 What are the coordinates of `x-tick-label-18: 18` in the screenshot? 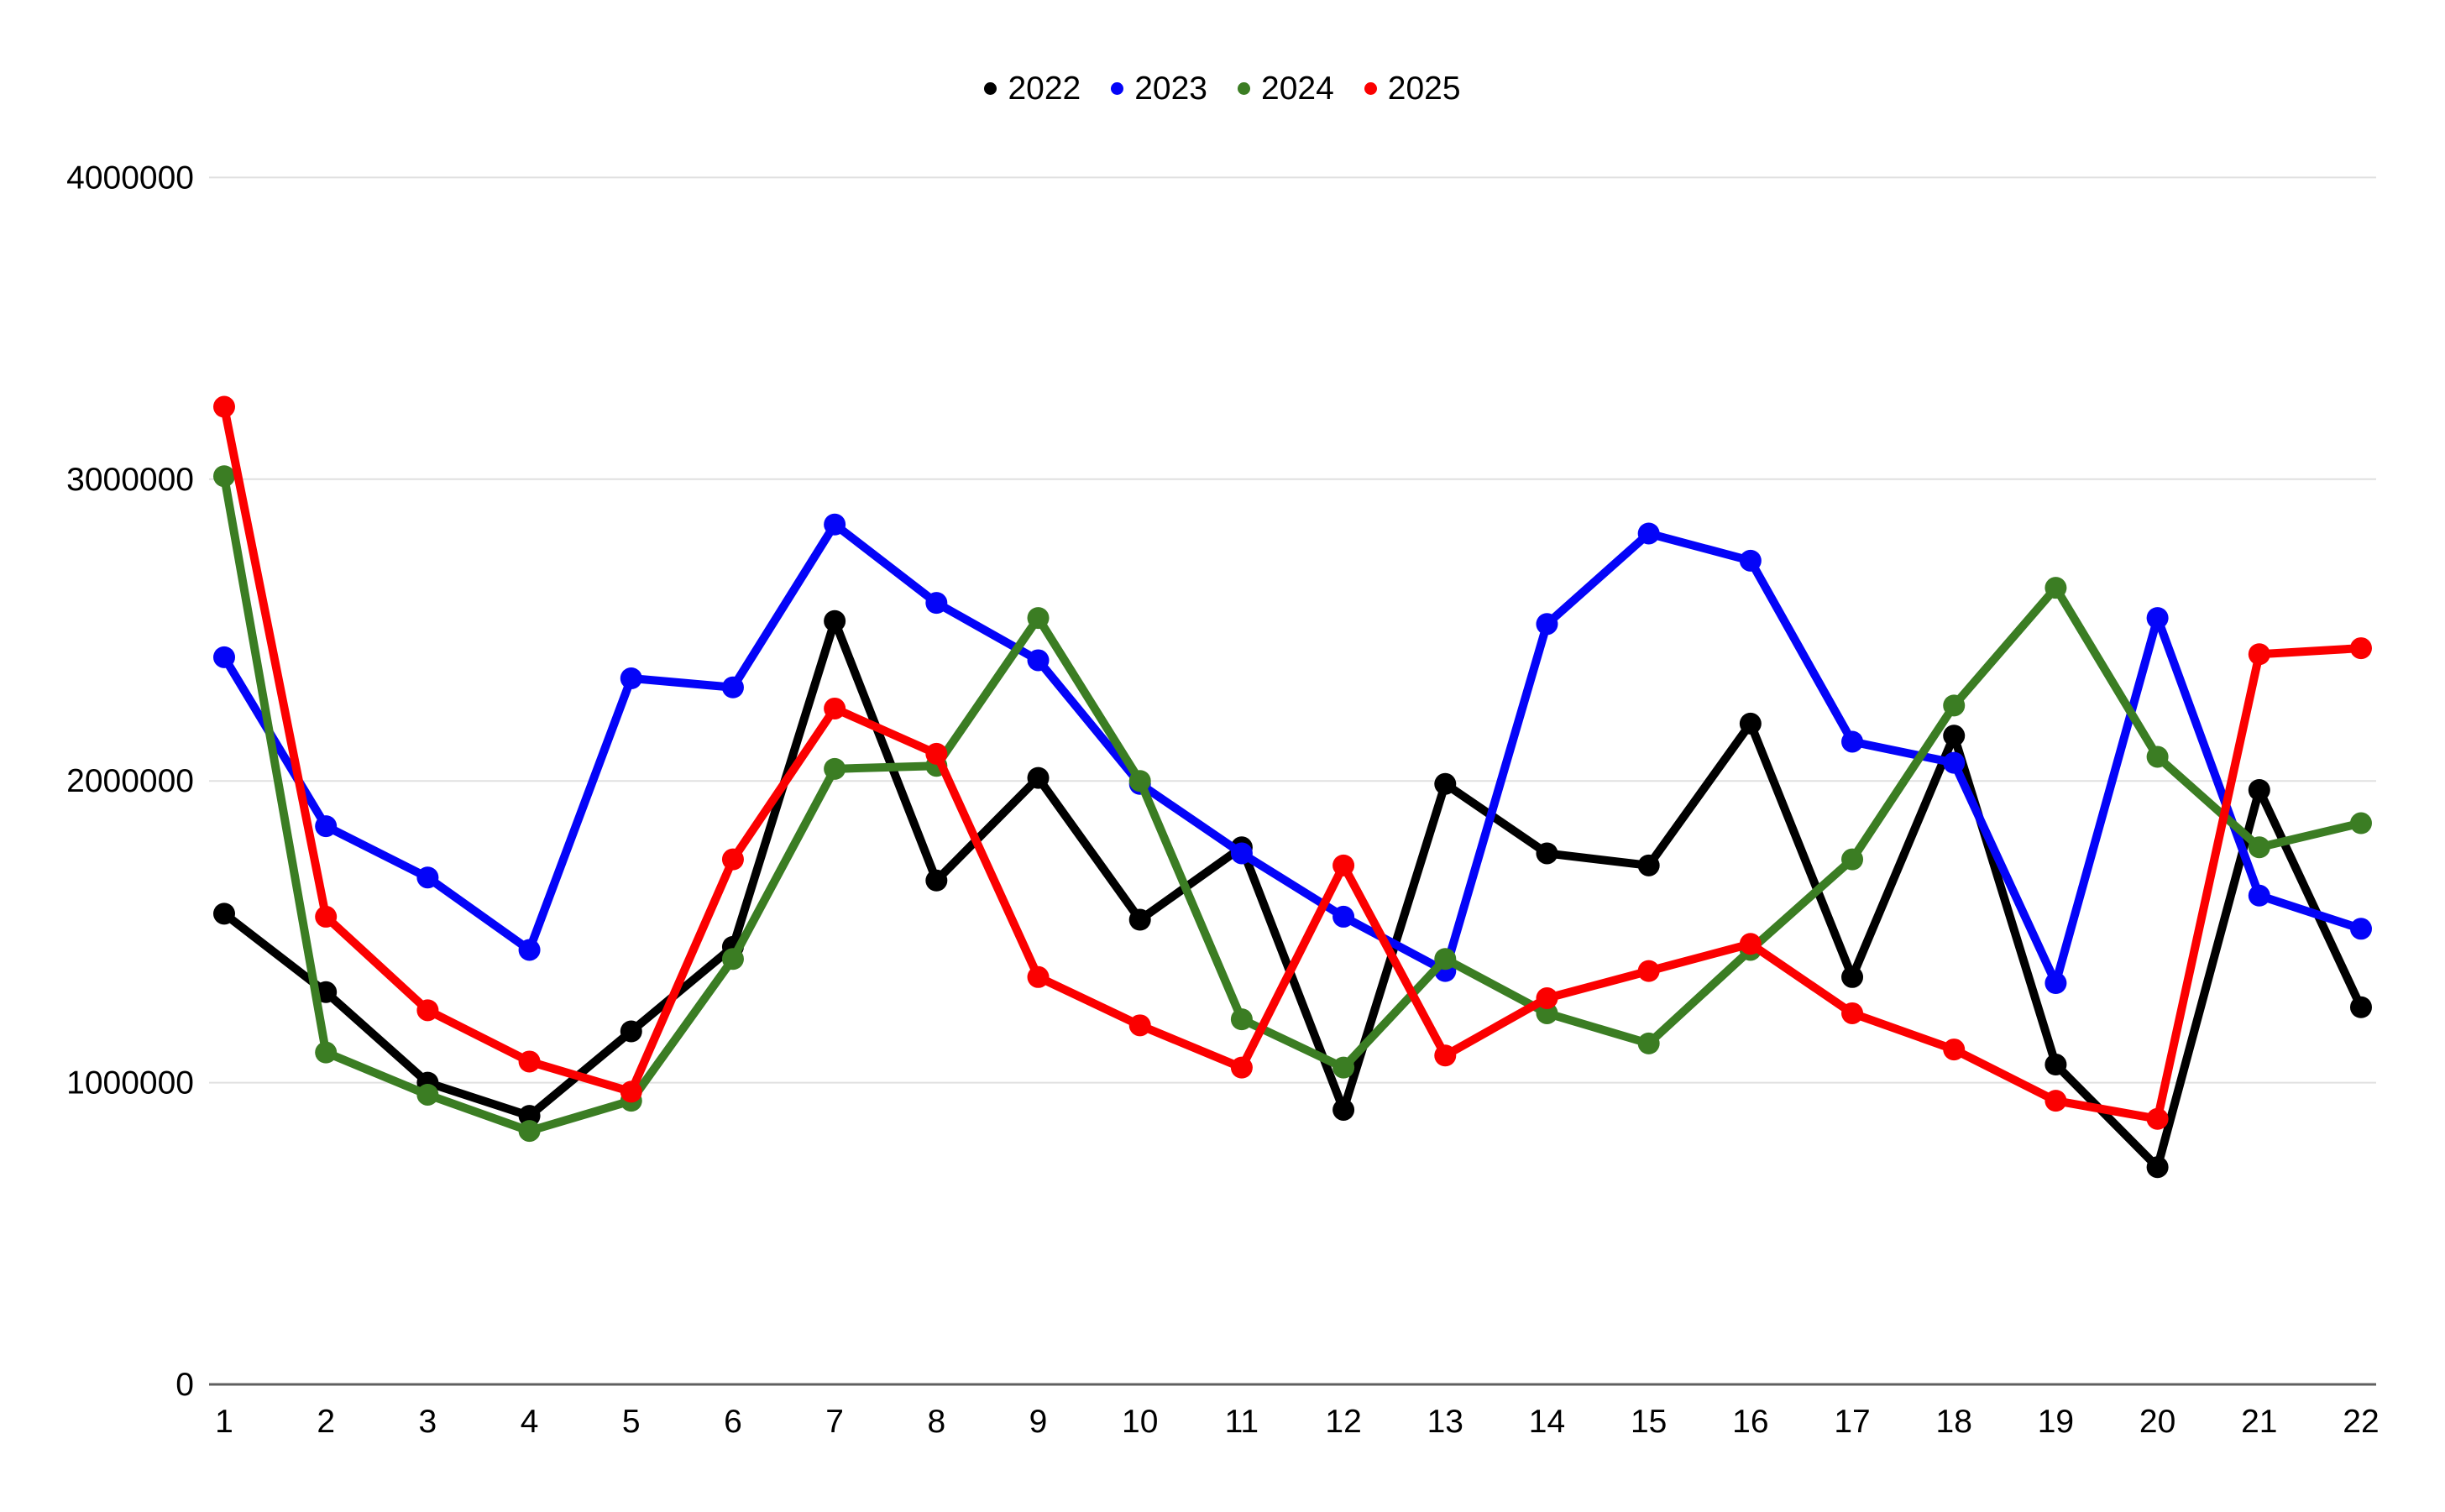 It's located at (1954, 1422).